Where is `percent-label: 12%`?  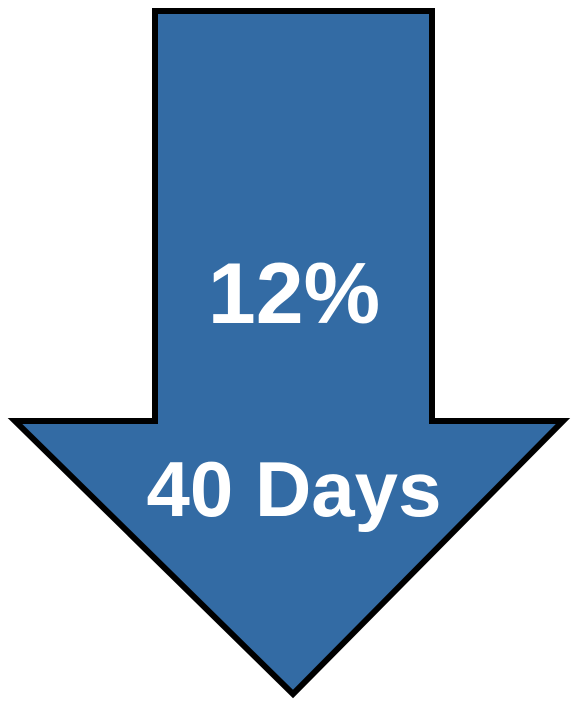
percent-label: 12% is located at coordinates (294, 294).